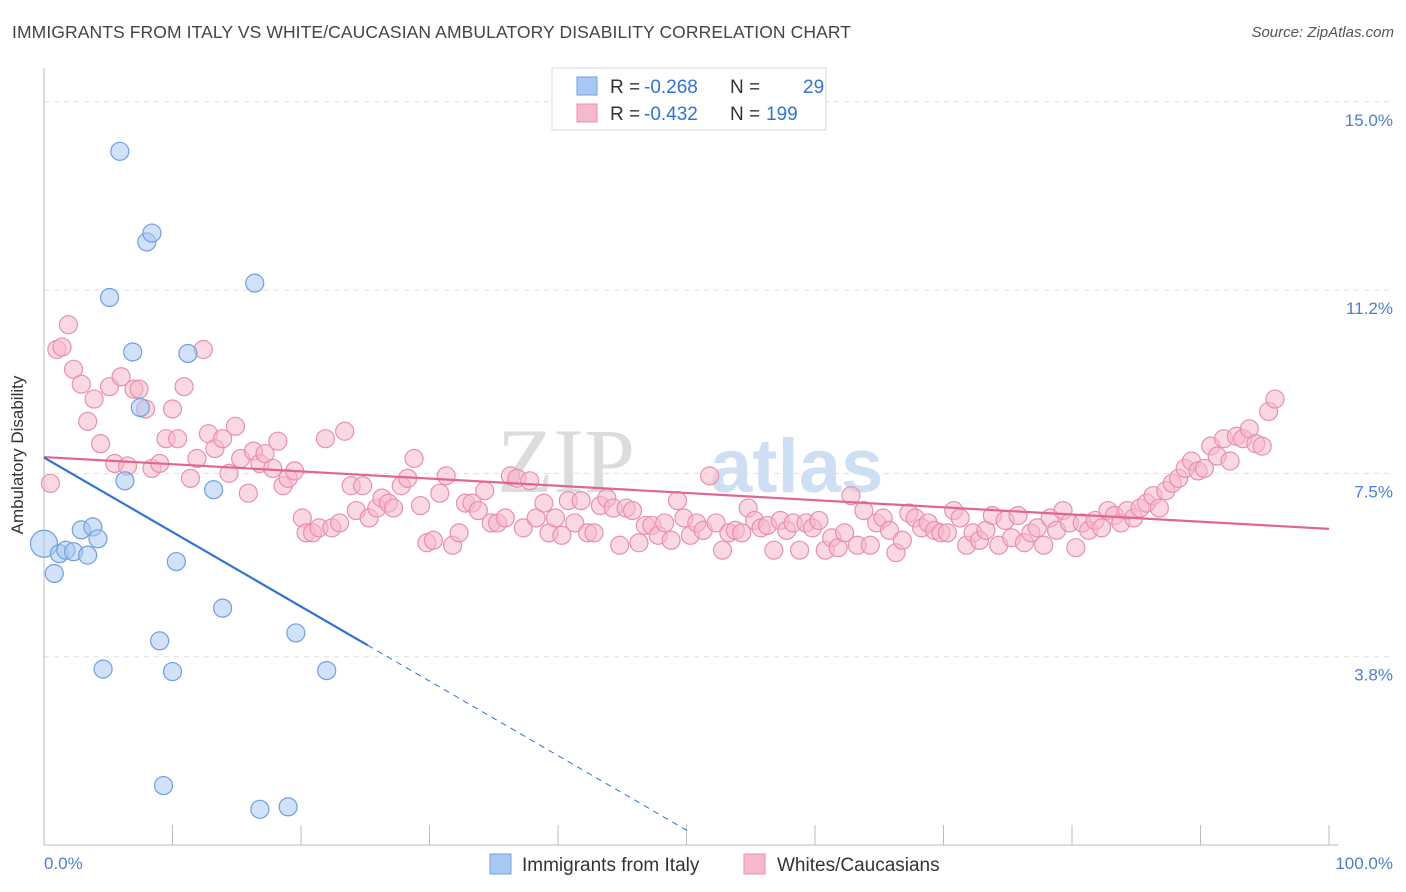 The width and height of the screenshot is (1406, 892). What do you see at coordinates (745, 114) in the screenshot?
I see `legend-top-n-label-pink: N =` at bounding box center [745, 114].